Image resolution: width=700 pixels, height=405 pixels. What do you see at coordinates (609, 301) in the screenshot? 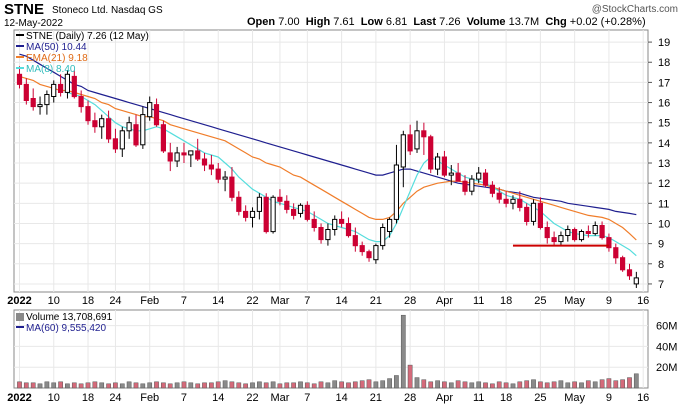
I see `x-tick-label: 9` at bounding box center [609, 301].